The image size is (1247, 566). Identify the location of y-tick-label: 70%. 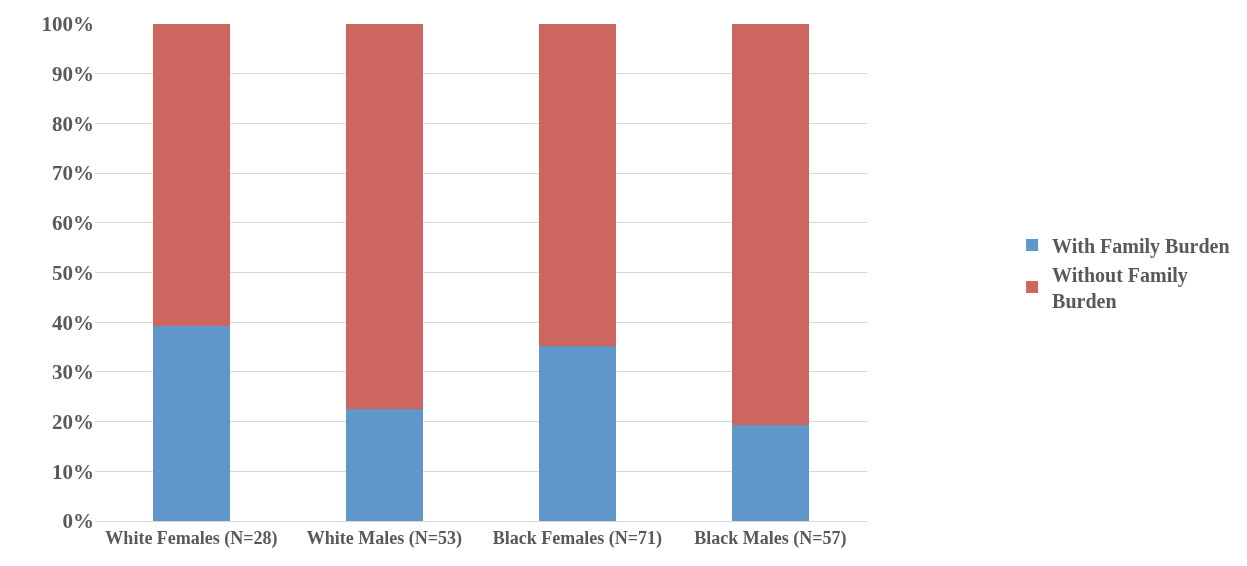
(73, 173).